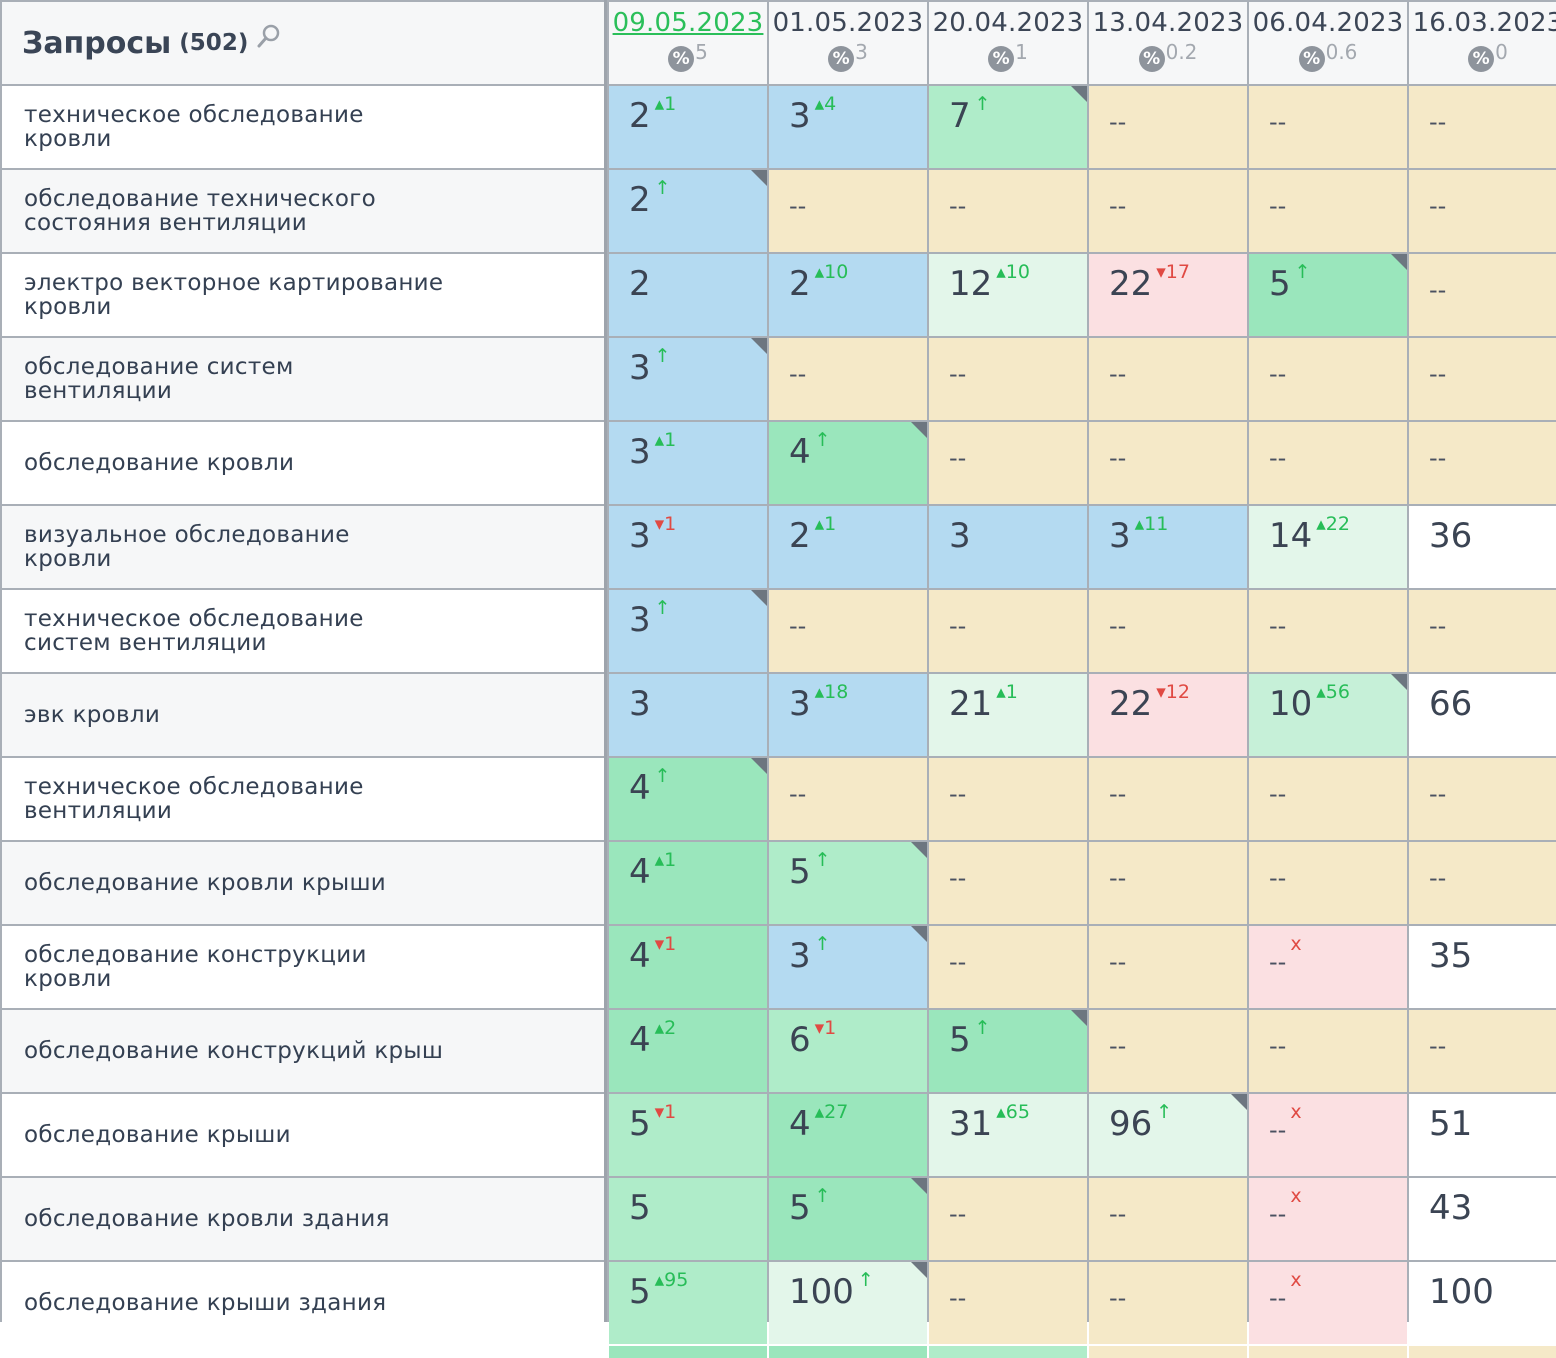 This screenshot has width=1556, height=1358. Describe the element at coordinates (688, 1303) in the screenshot. I see `position-cell: 5 ▴95` at that location.